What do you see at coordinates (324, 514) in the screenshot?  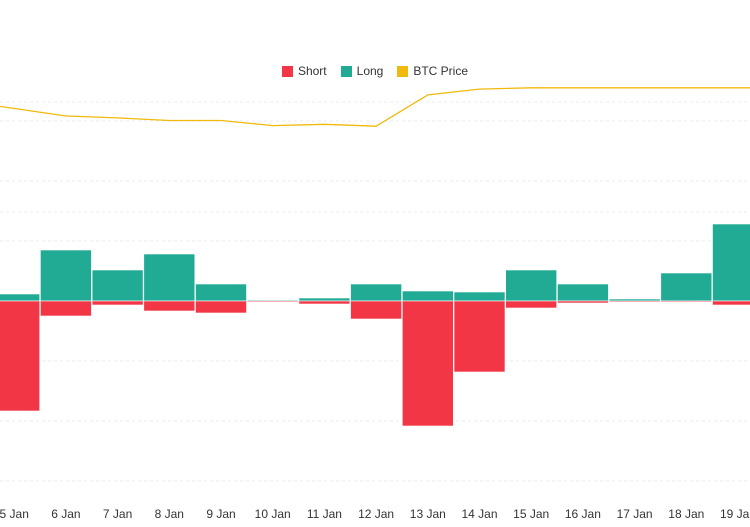 I see `x-tick-label-6: 11 Jan` at bounding box center [324, 514].